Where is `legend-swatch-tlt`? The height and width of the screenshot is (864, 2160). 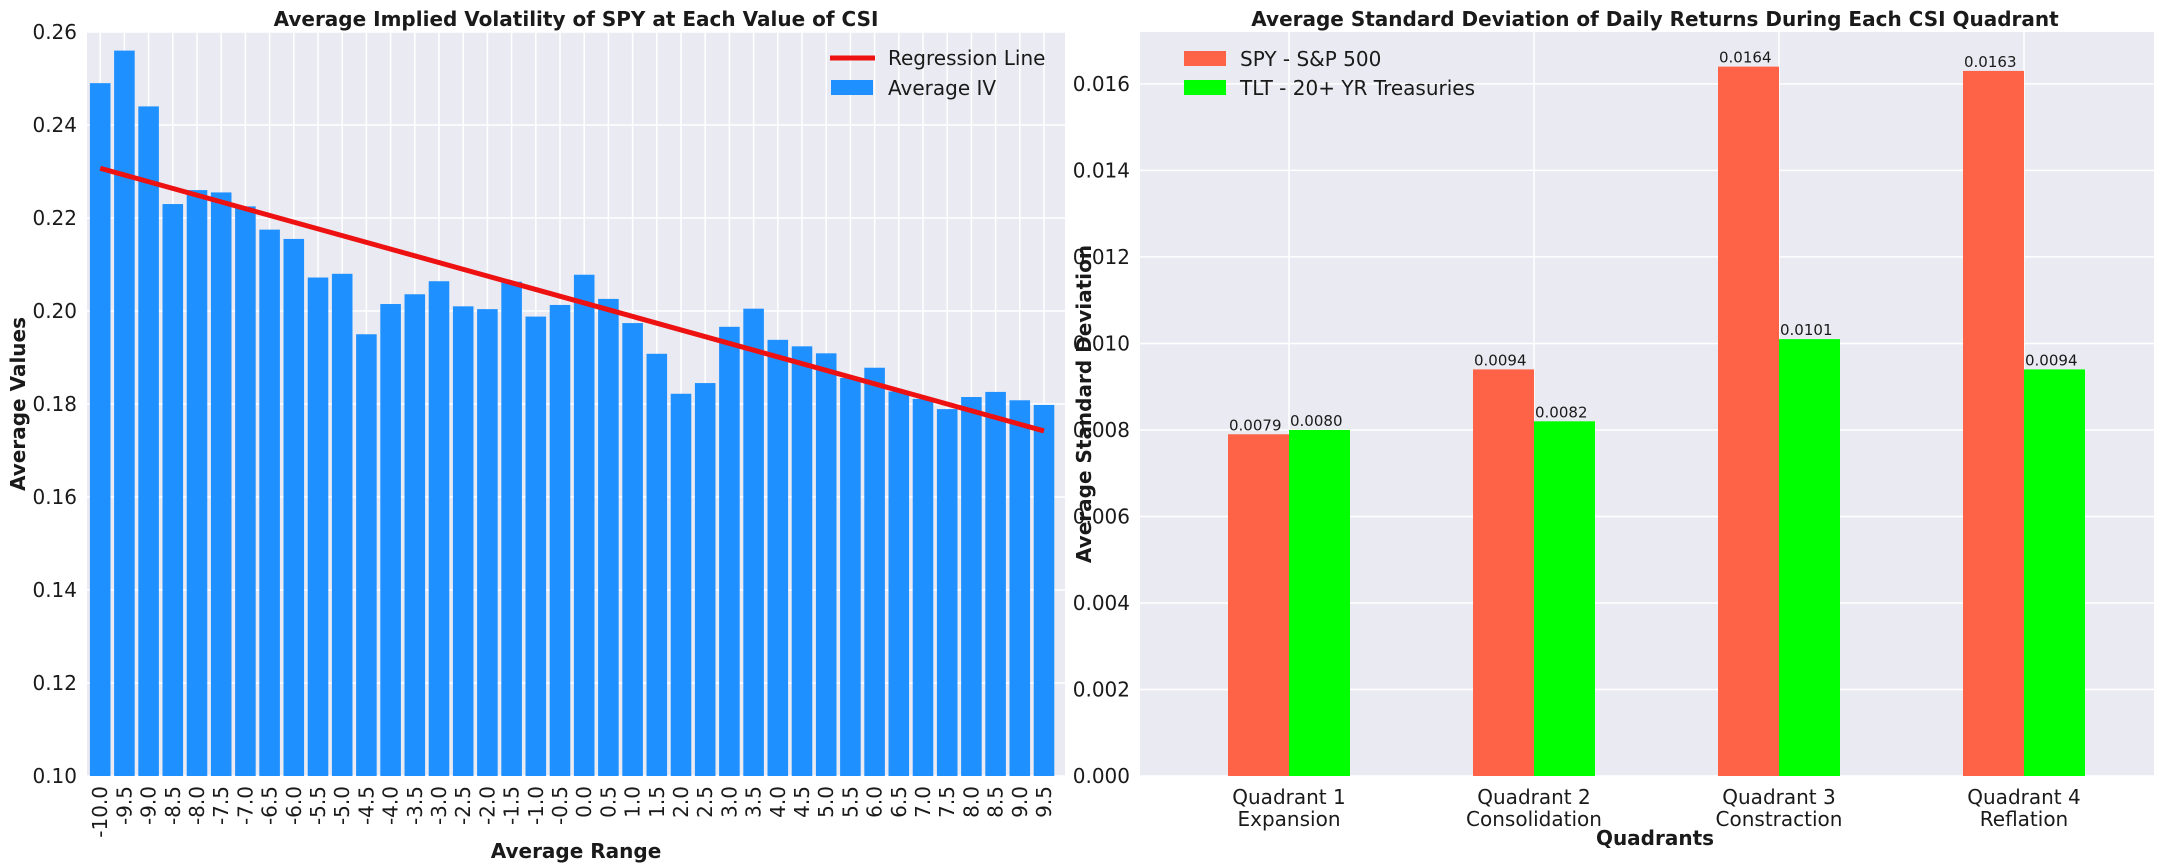 legend-swatch-tlt is located at coordinates (1205, 87).